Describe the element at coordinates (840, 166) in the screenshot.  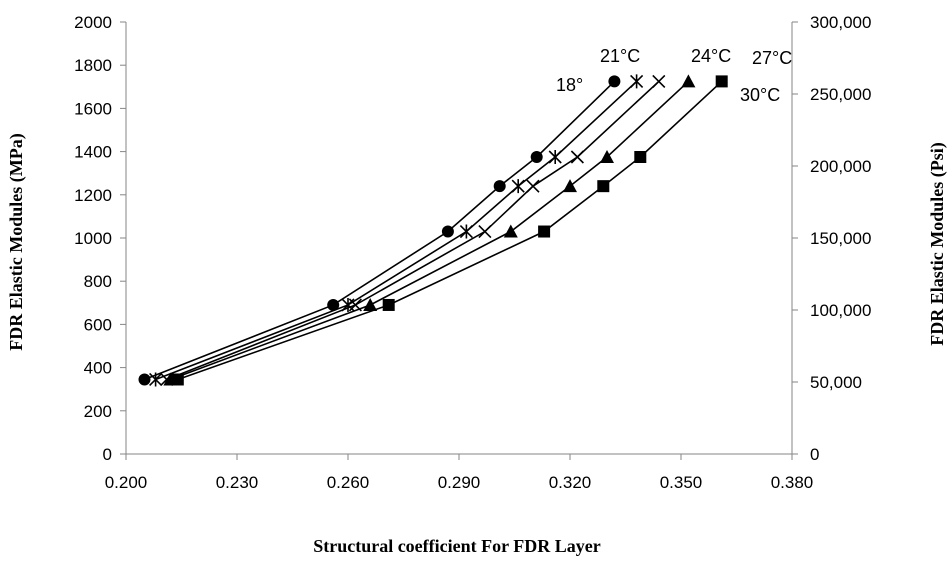
I see `y-right-tick-label: 200,000` at that location.